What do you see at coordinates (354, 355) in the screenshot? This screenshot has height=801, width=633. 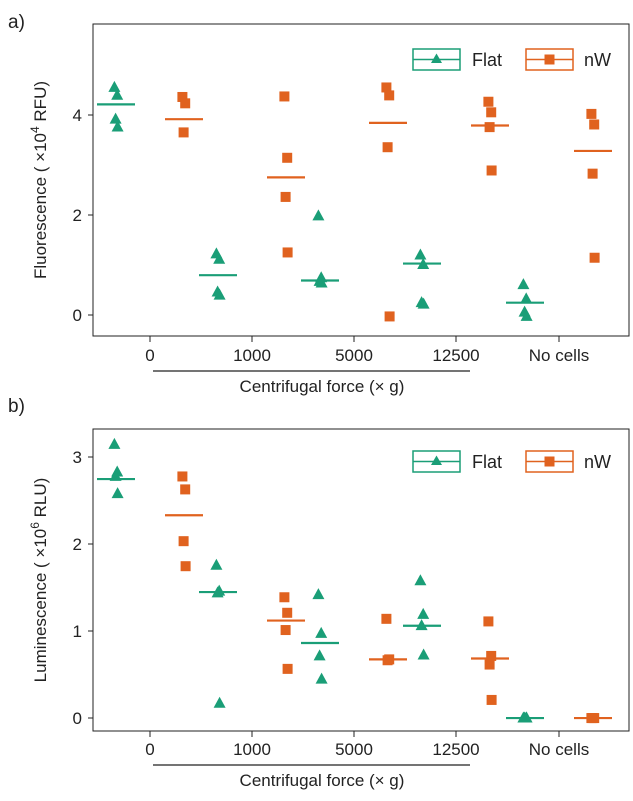 I see `panel-a-xtick-label-2: 5000` at bounding box center [354, 355].